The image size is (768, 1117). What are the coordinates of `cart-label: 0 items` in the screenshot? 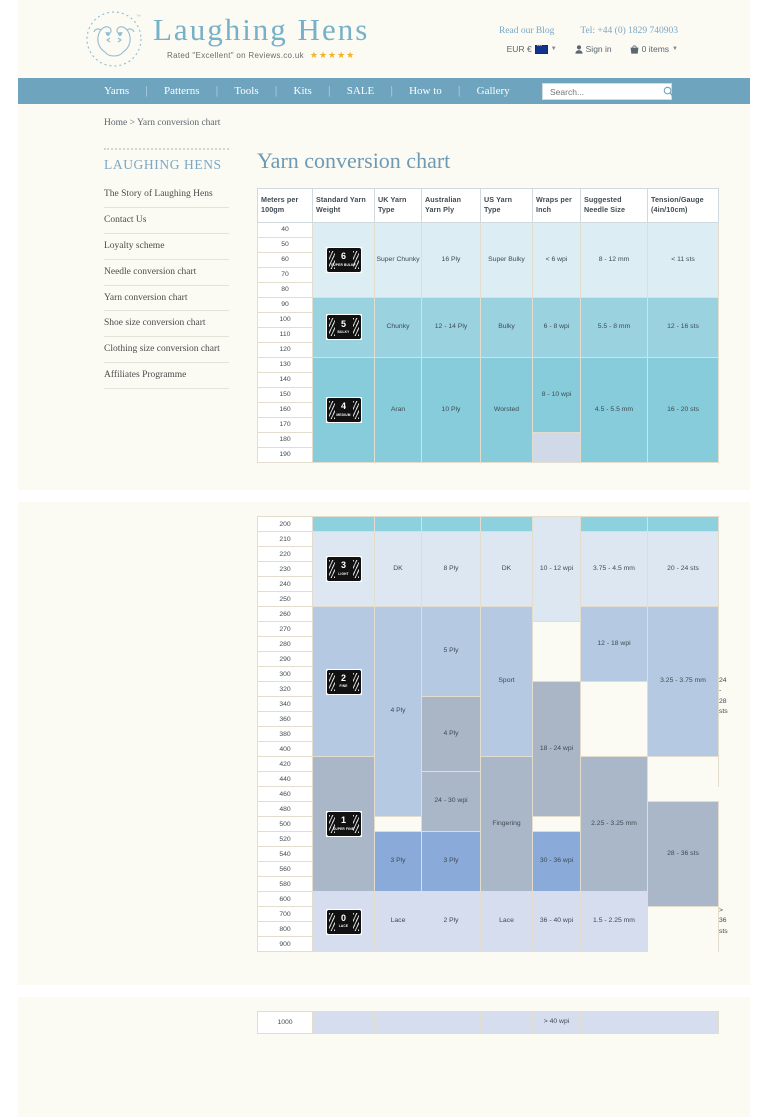 It's located at (655, 49).